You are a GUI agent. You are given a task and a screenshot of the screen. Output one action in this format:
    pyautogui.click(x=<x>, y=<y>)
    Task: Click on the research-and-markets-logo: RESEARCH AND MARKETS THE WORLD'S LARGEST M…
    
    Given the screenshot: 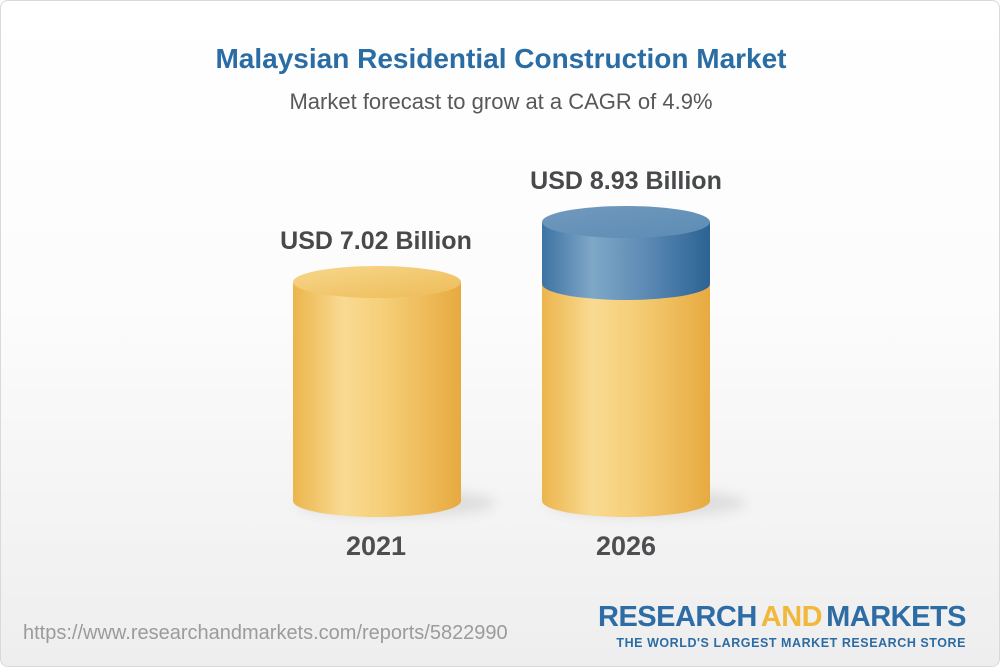 What is the action you would take?
    pyautogui.click(x=782, y=627)
    